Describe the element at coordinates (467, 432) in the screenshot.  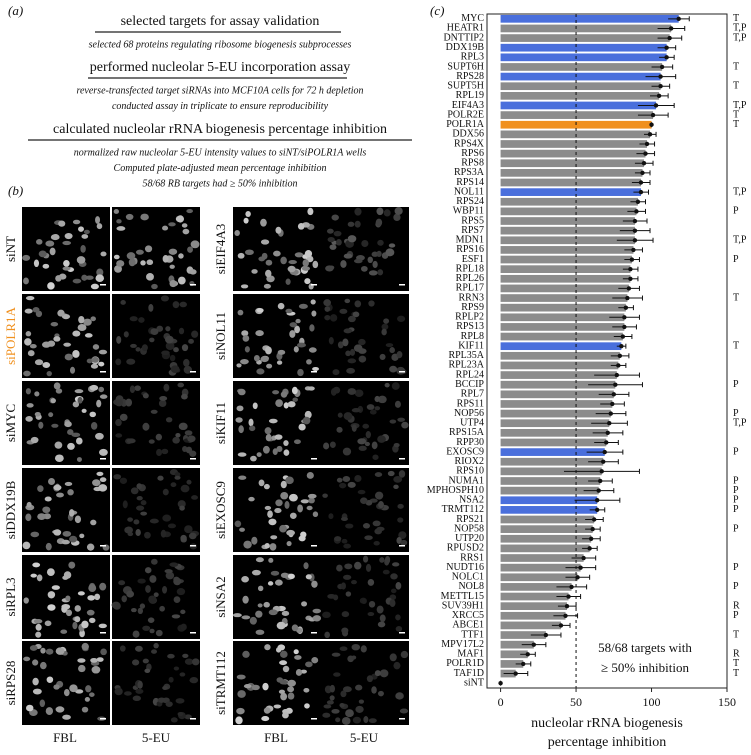
I see `category-label: RPS15A` at that location.